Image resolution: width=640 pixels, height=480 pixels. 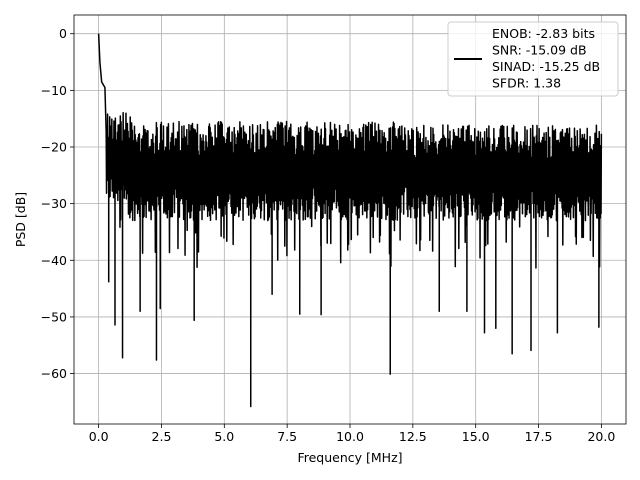 I want to click on legend-box, so click(x=533, y=59).